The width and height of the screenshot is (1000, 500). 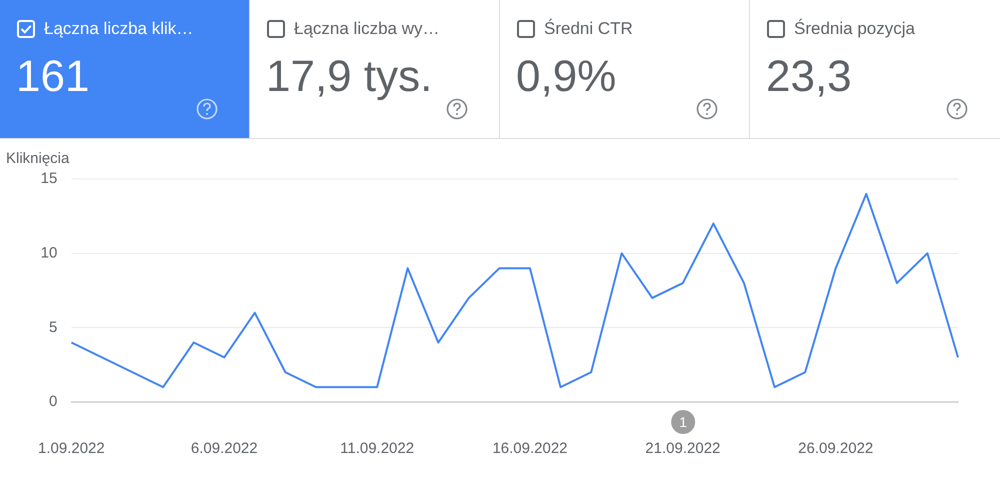 What do you see at coordinates (377, 449) in the screenshot?
I see `x-tick-label: 11.09.2022` at bounding box center [377, 449].